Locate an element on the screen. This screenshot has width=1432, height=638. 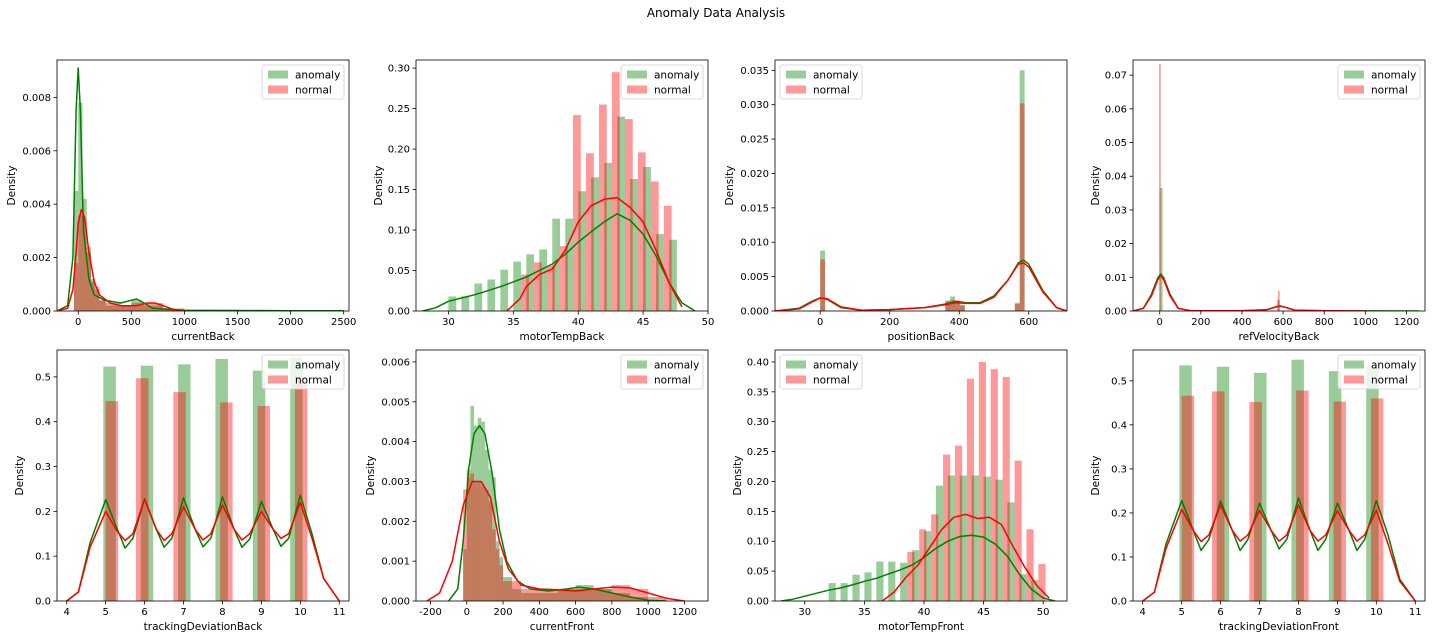
x-tick-label: 0 is located at coordinates (467, 612).